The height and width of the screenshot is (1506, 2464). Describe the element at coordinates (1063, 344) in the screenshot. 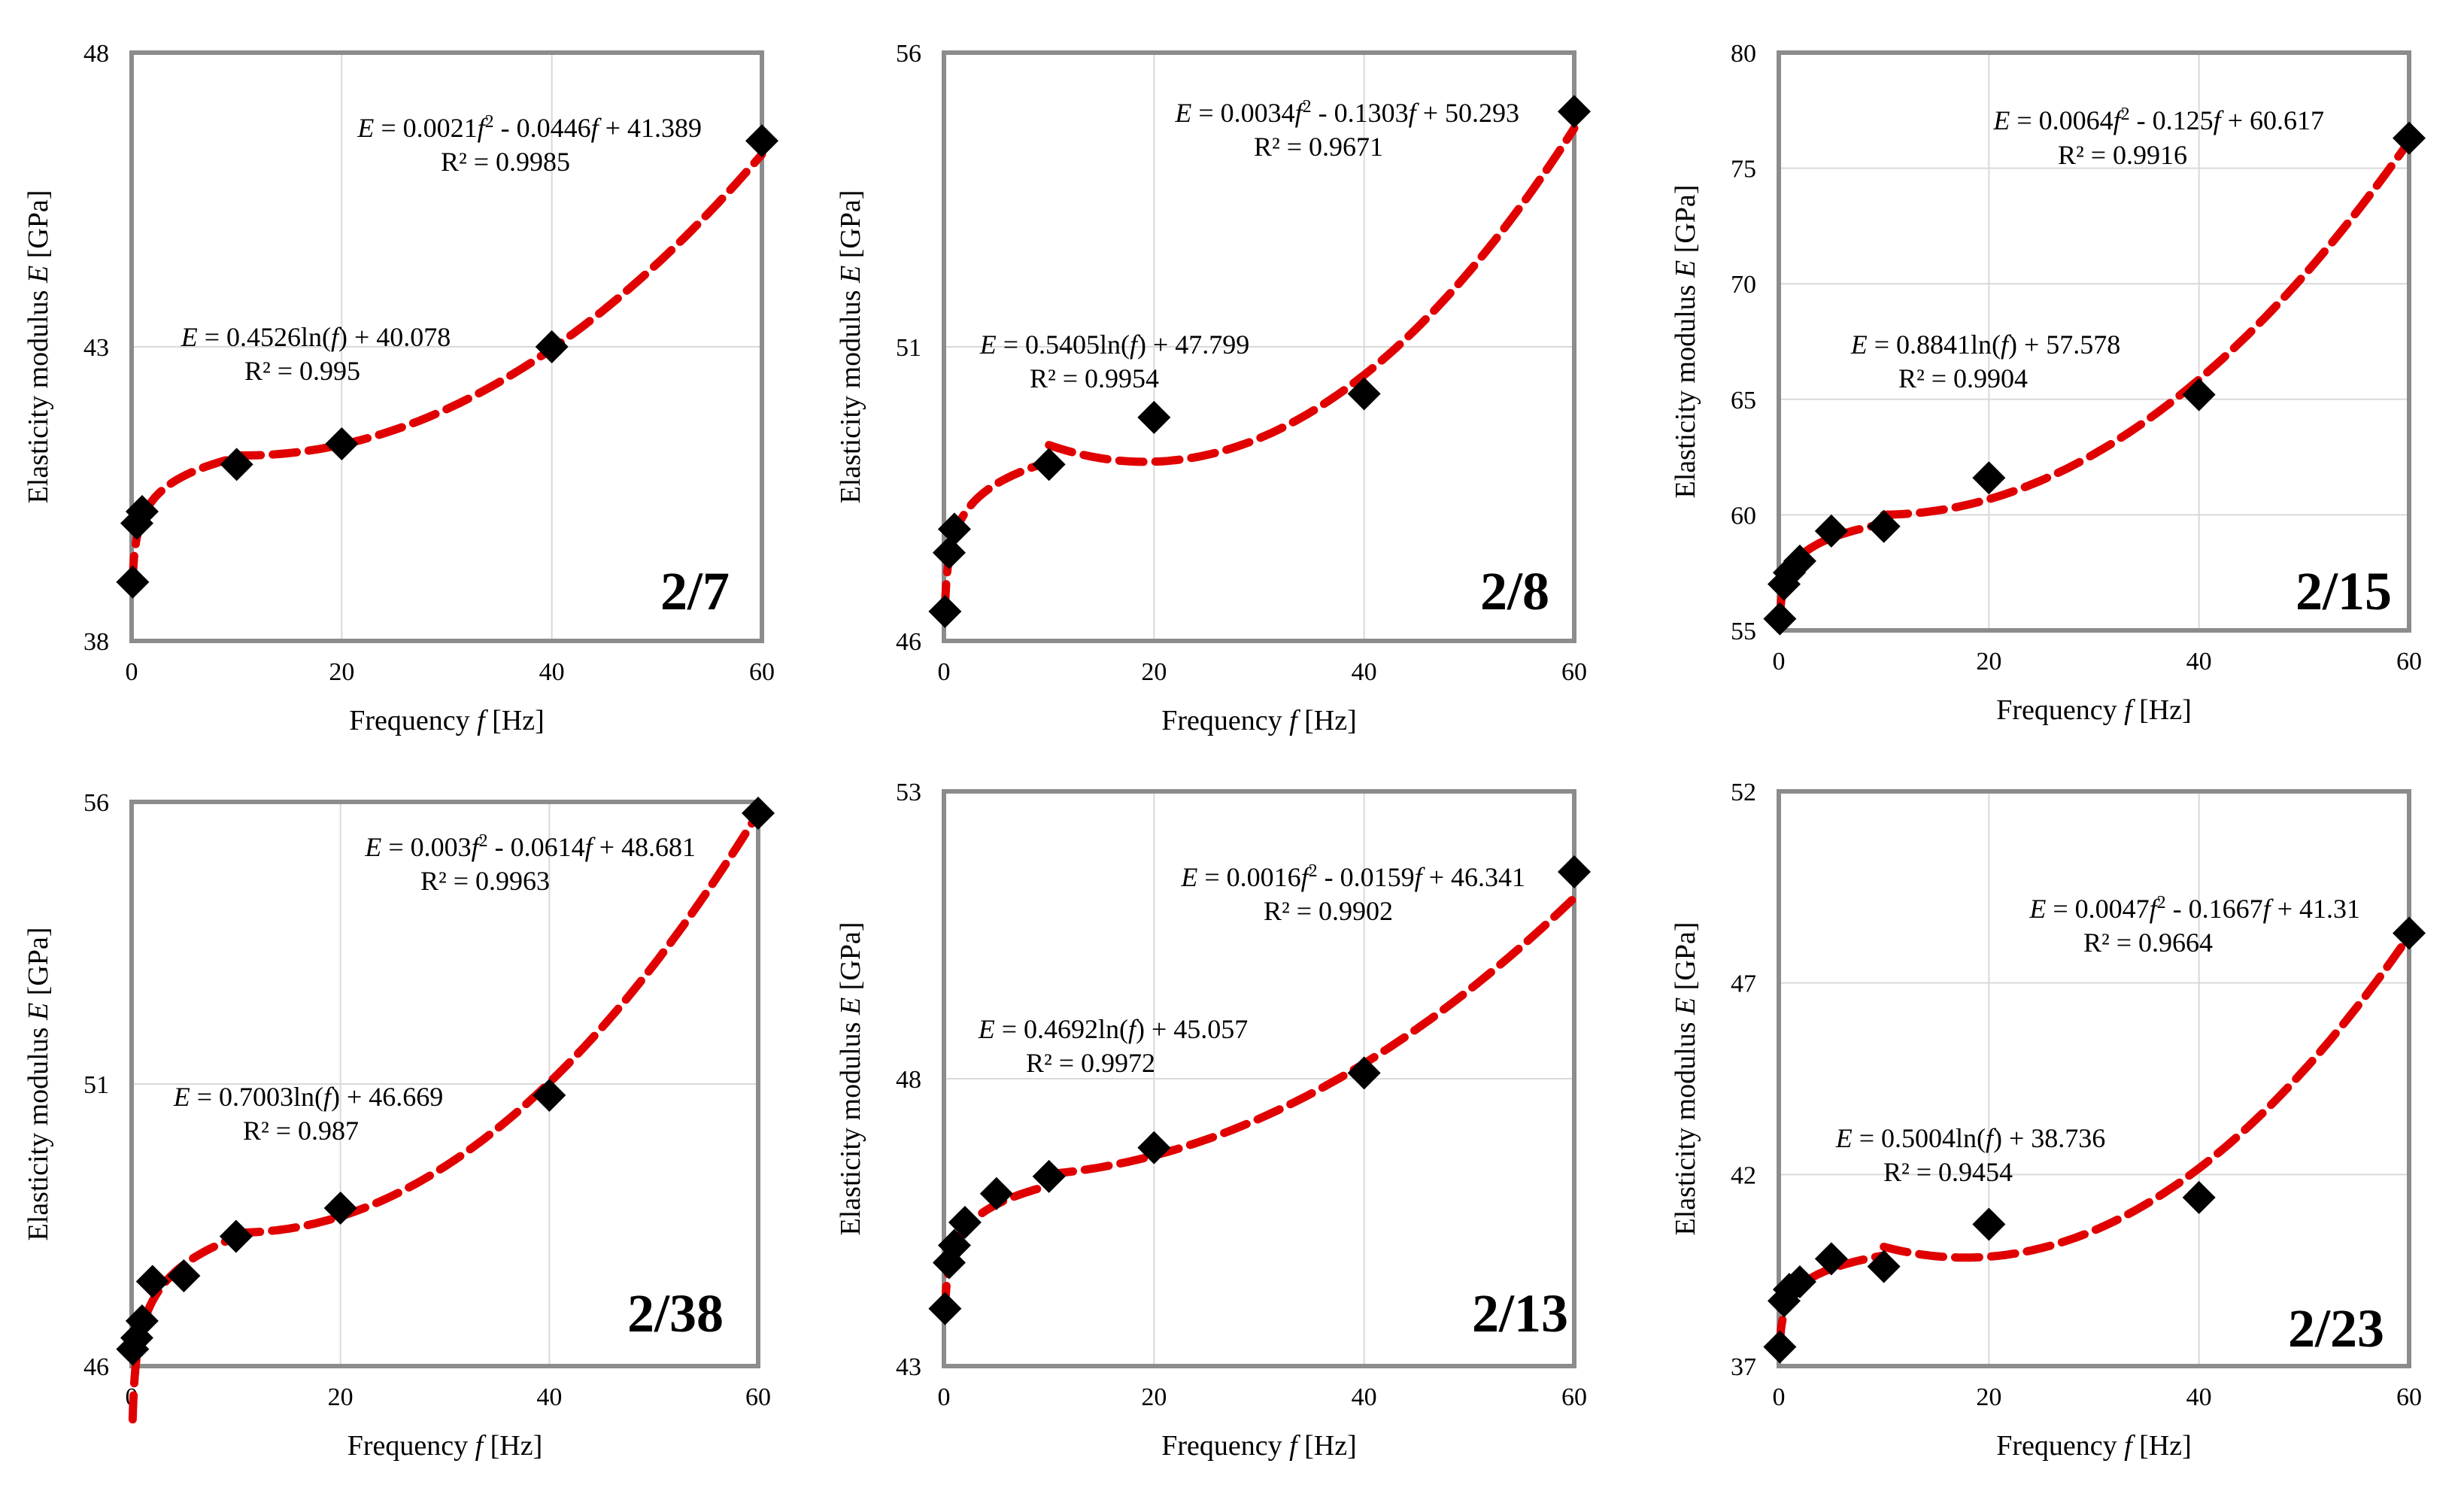

I see `equation-coefficient: = 0.5405ln(` at that location.